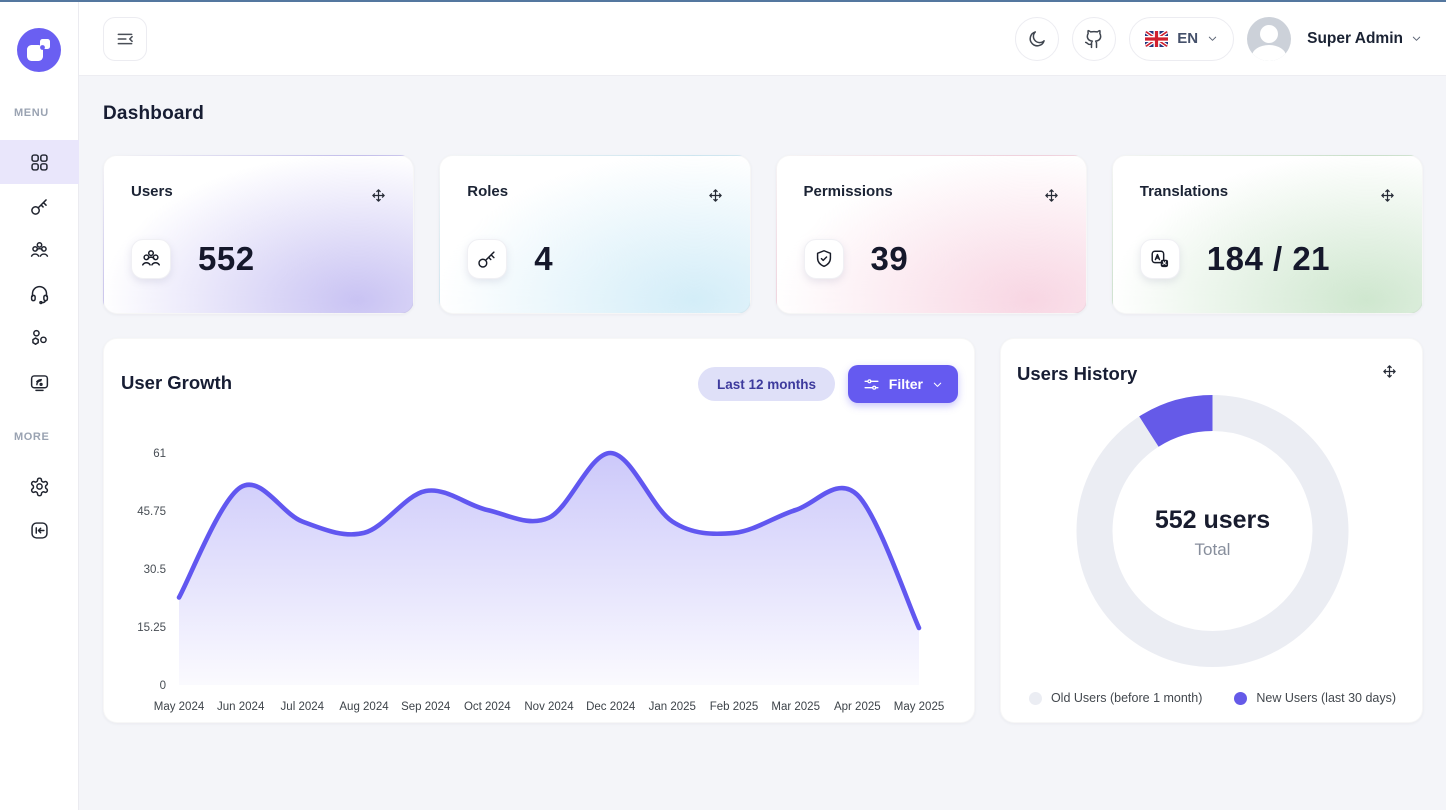 This screenshot has height=810, width=1446. Describe the element at coordinates (1188, 38) in the screenshot. I see `language-code: EN` at that location.